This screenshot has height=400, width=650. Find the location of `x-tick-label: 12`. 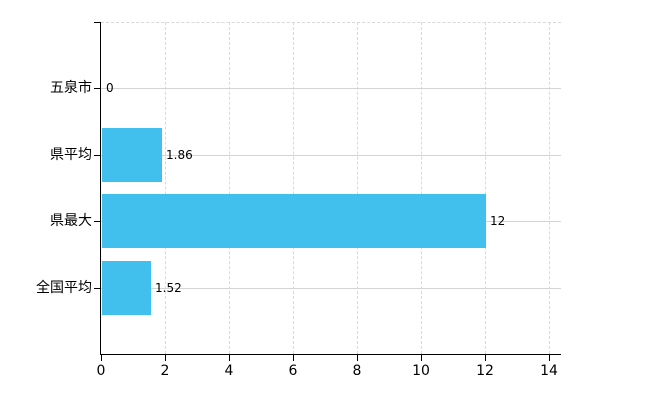

x-tick-label: 12 is located at coordinates (485, 371).